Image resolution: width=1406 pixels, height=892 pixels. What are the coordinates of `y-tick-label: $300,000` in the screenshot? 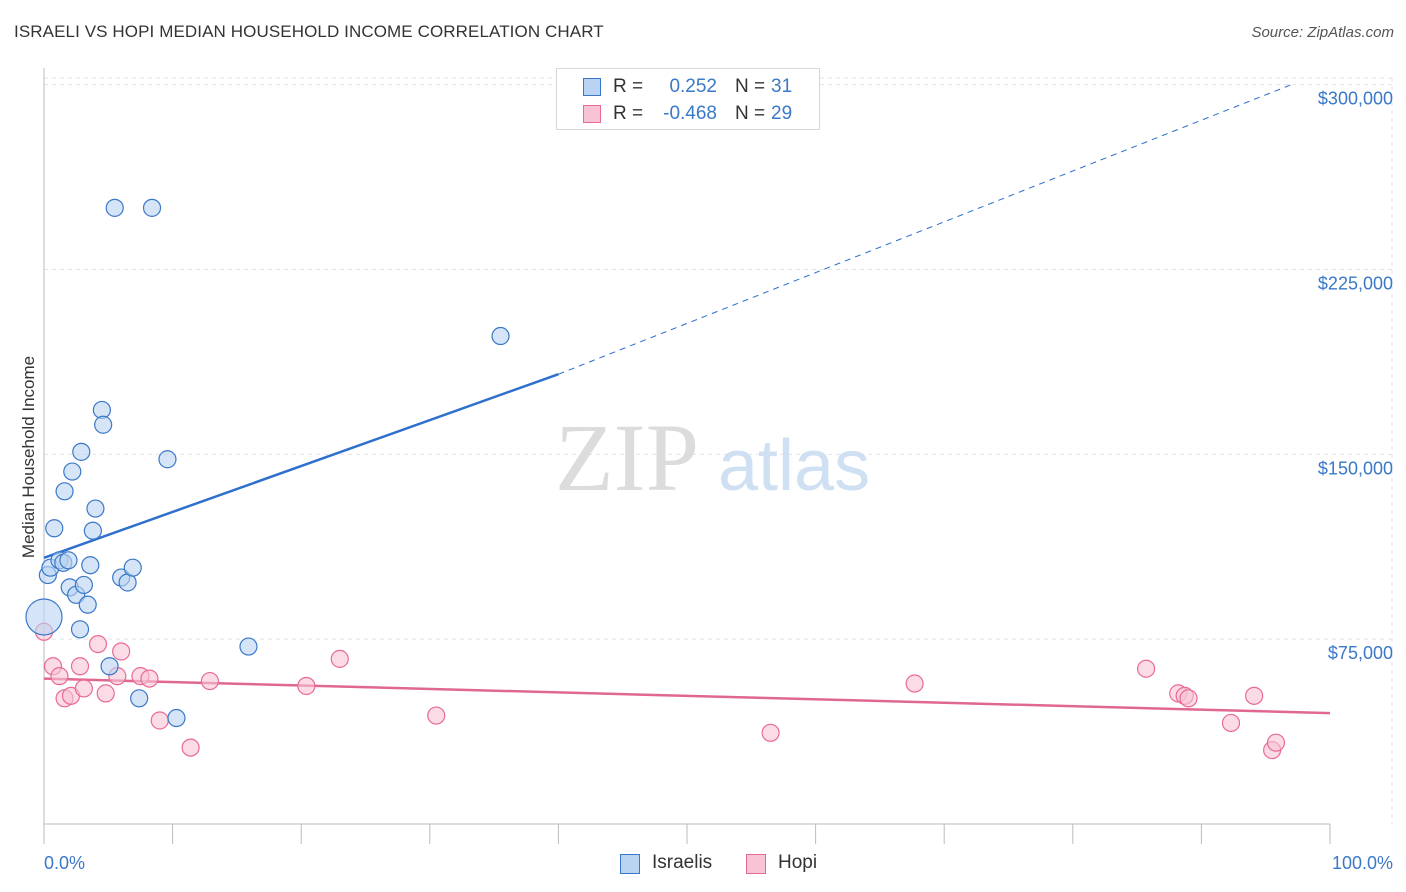 It's located at (1355, 99).